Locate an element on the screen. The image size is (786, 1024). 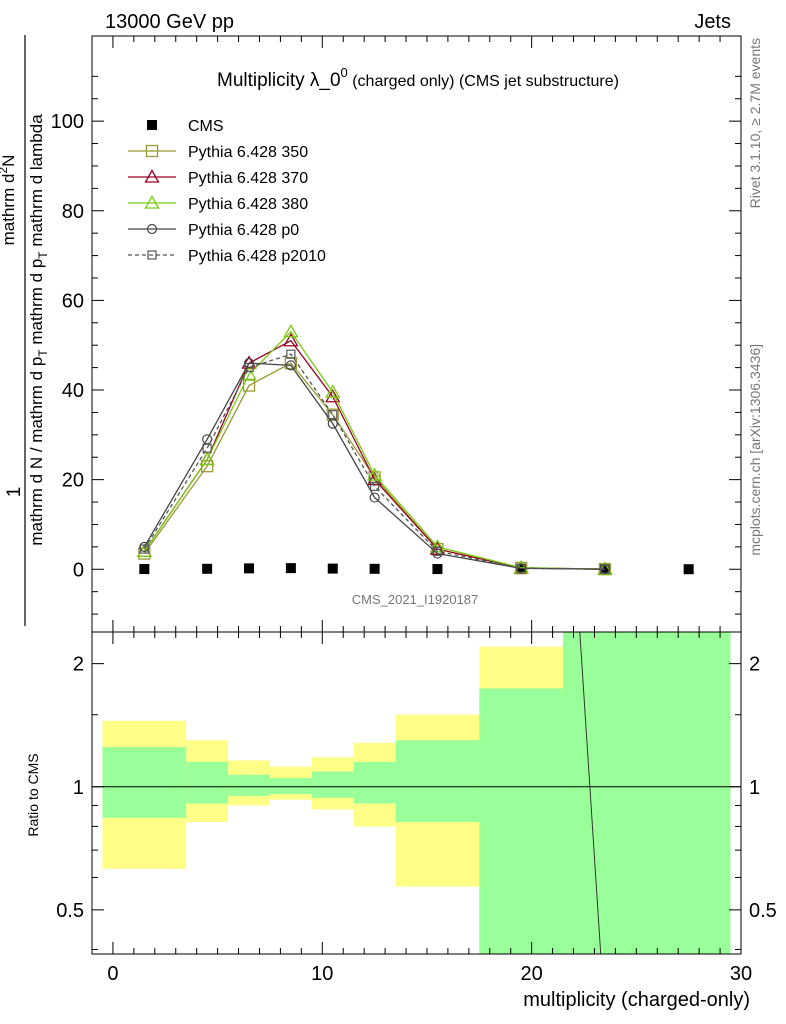
header-category: Jets is located at coordinates (712, 22).